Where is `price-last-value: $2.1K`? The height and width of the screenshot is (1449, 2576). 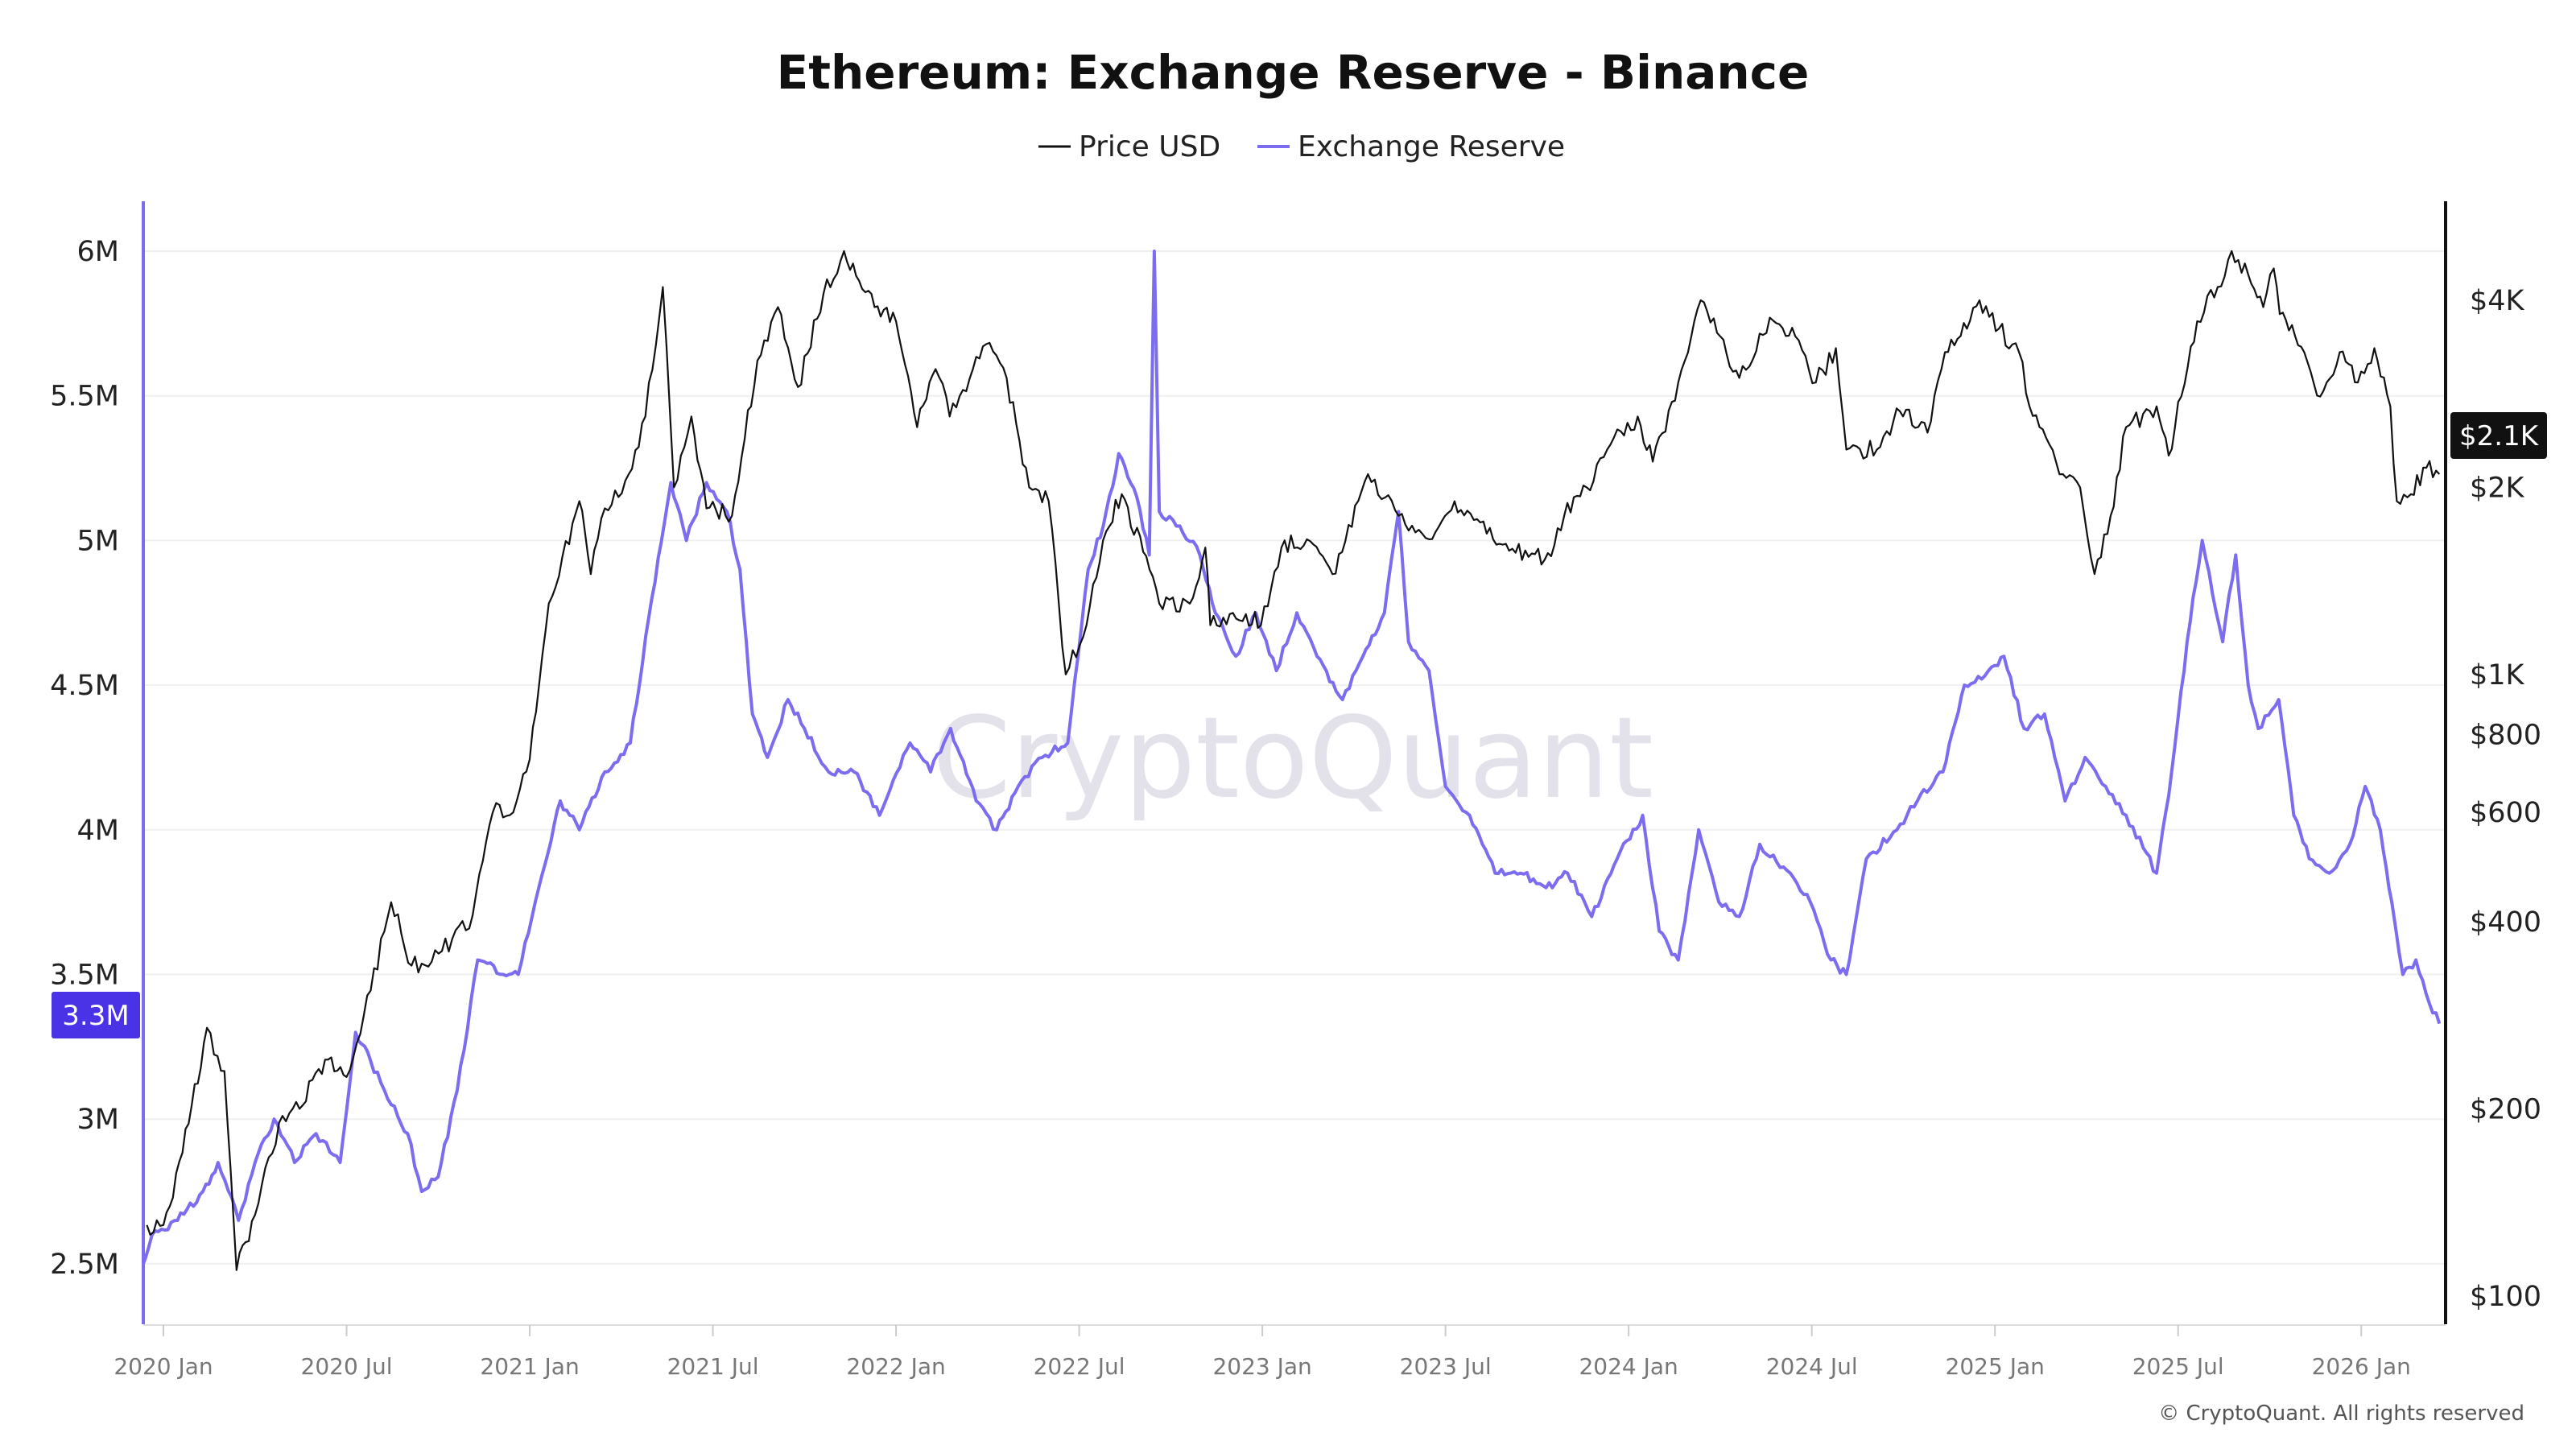
price-last-value: $2.1K is located at coordinates (2499, 436).